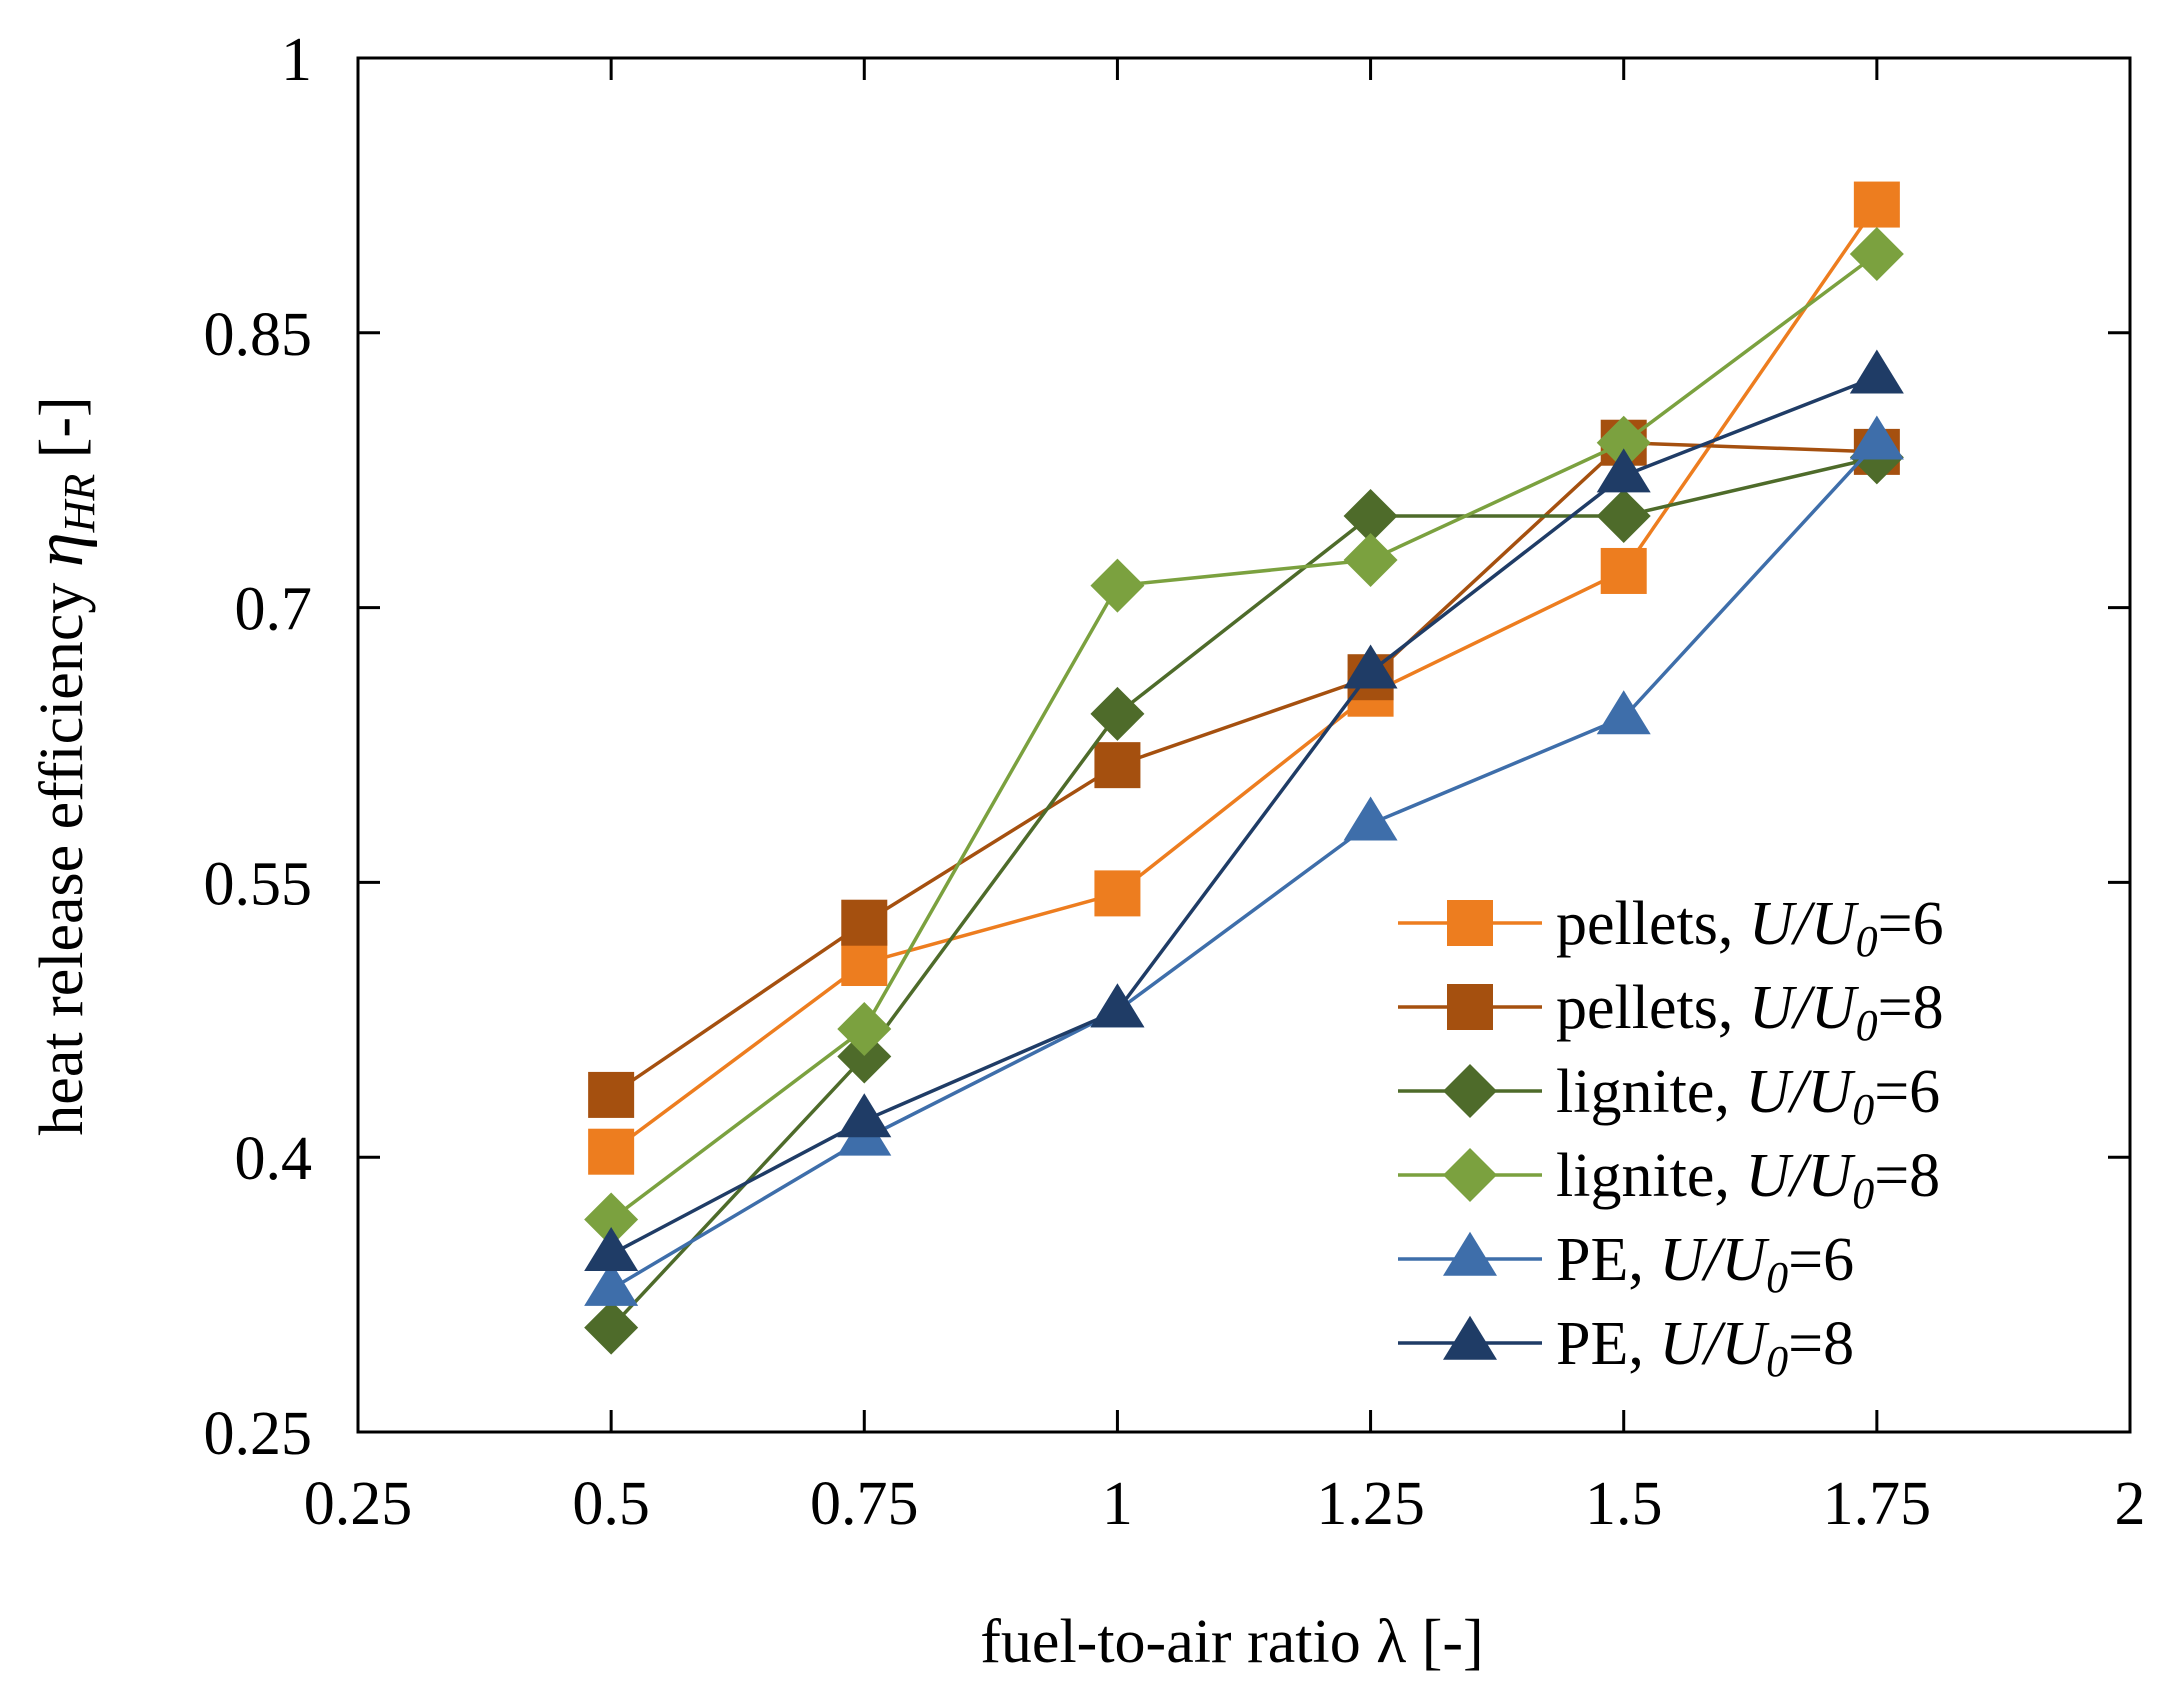 The image size is (2164, 1706). I want to click on y-tick-labels: 0.25 0.4 0.55 0.7 0.85 1, so click(258, 747).